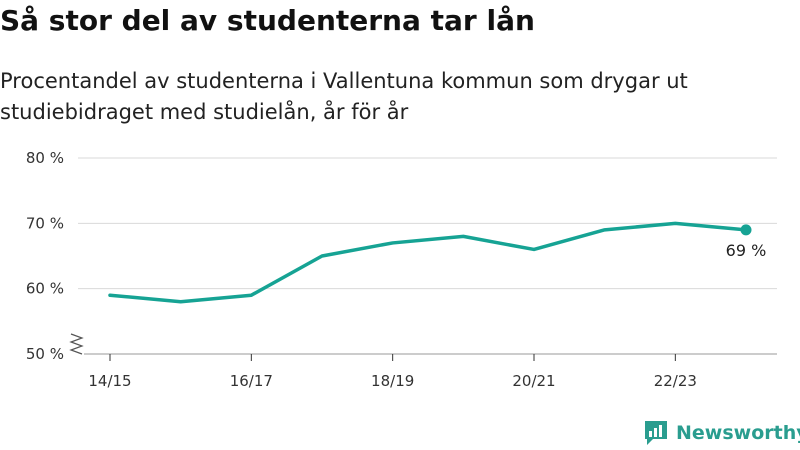  I want to click on y-axis-ticks: 50 % 60 % 70 % 80 %, so click(55, 256).